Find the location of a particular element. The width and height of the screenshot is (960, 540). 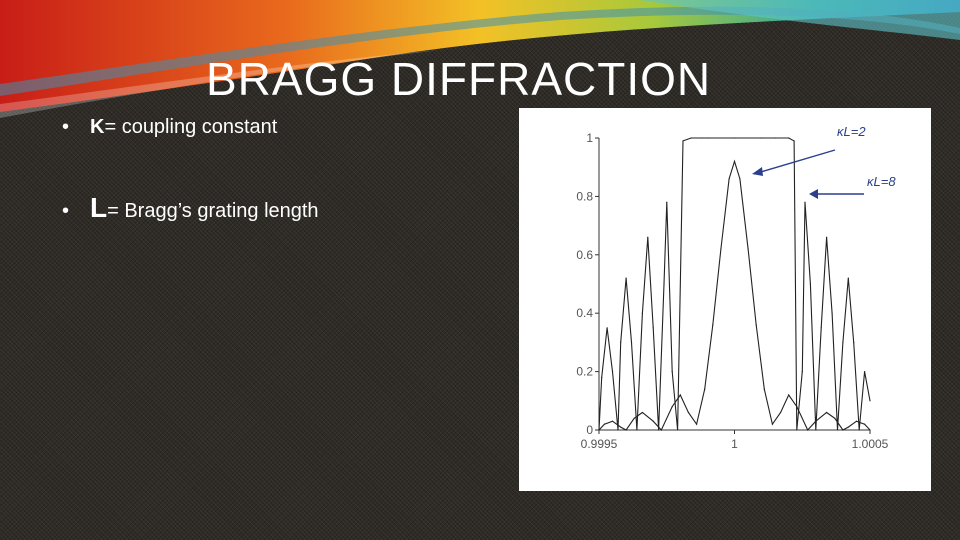

y-tick-label: 0.6 is located at coordinates (584, 255).